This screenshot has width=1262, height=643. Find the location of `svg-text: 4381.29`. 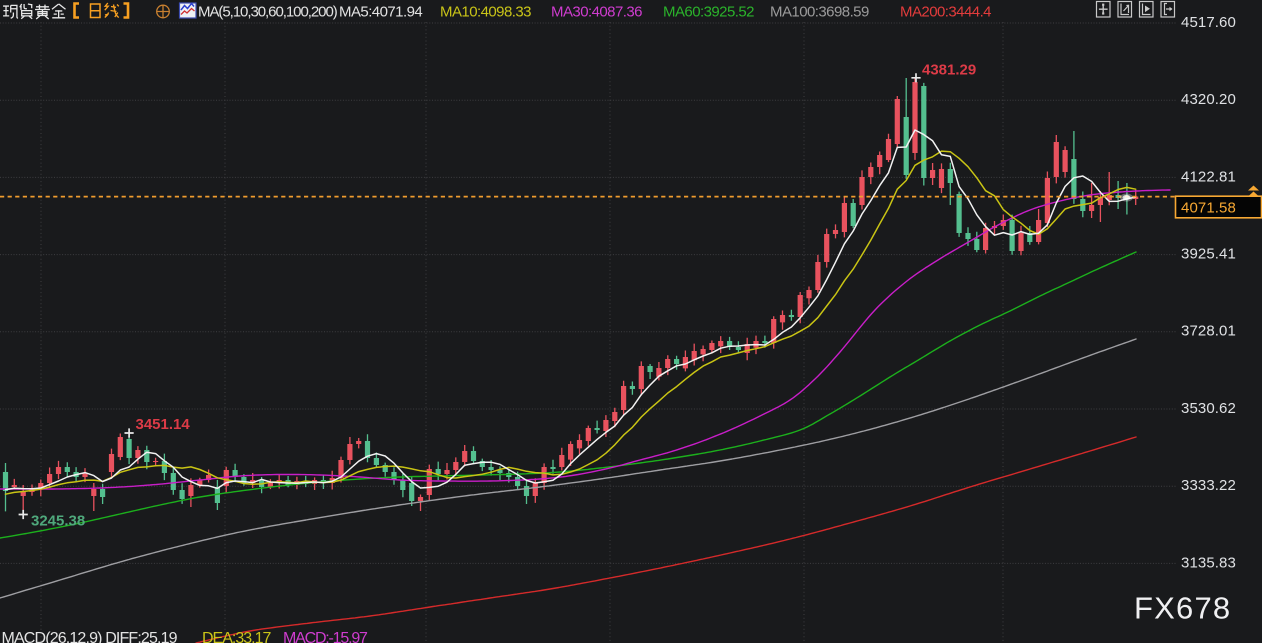

svg-text: 4381.29 is located at coordinates (949, 70).